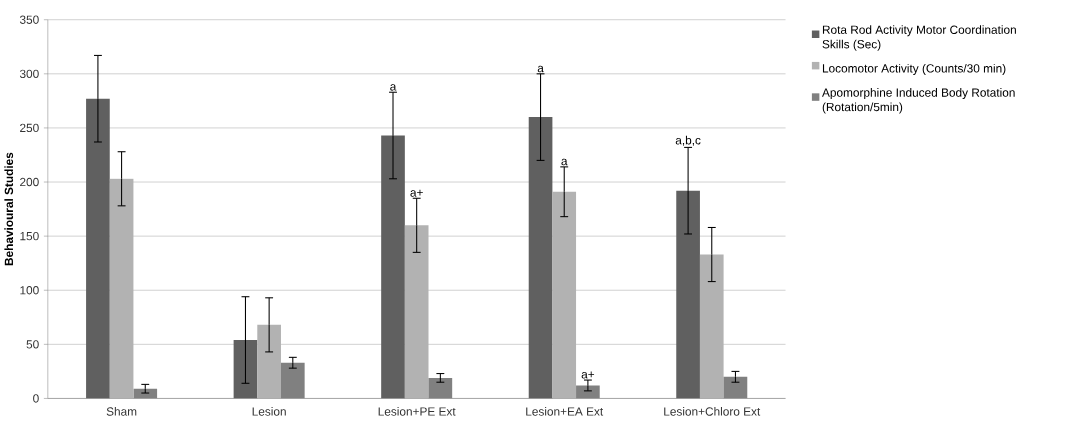  I want to click on annotation: a,b,c, so click(688, 140).